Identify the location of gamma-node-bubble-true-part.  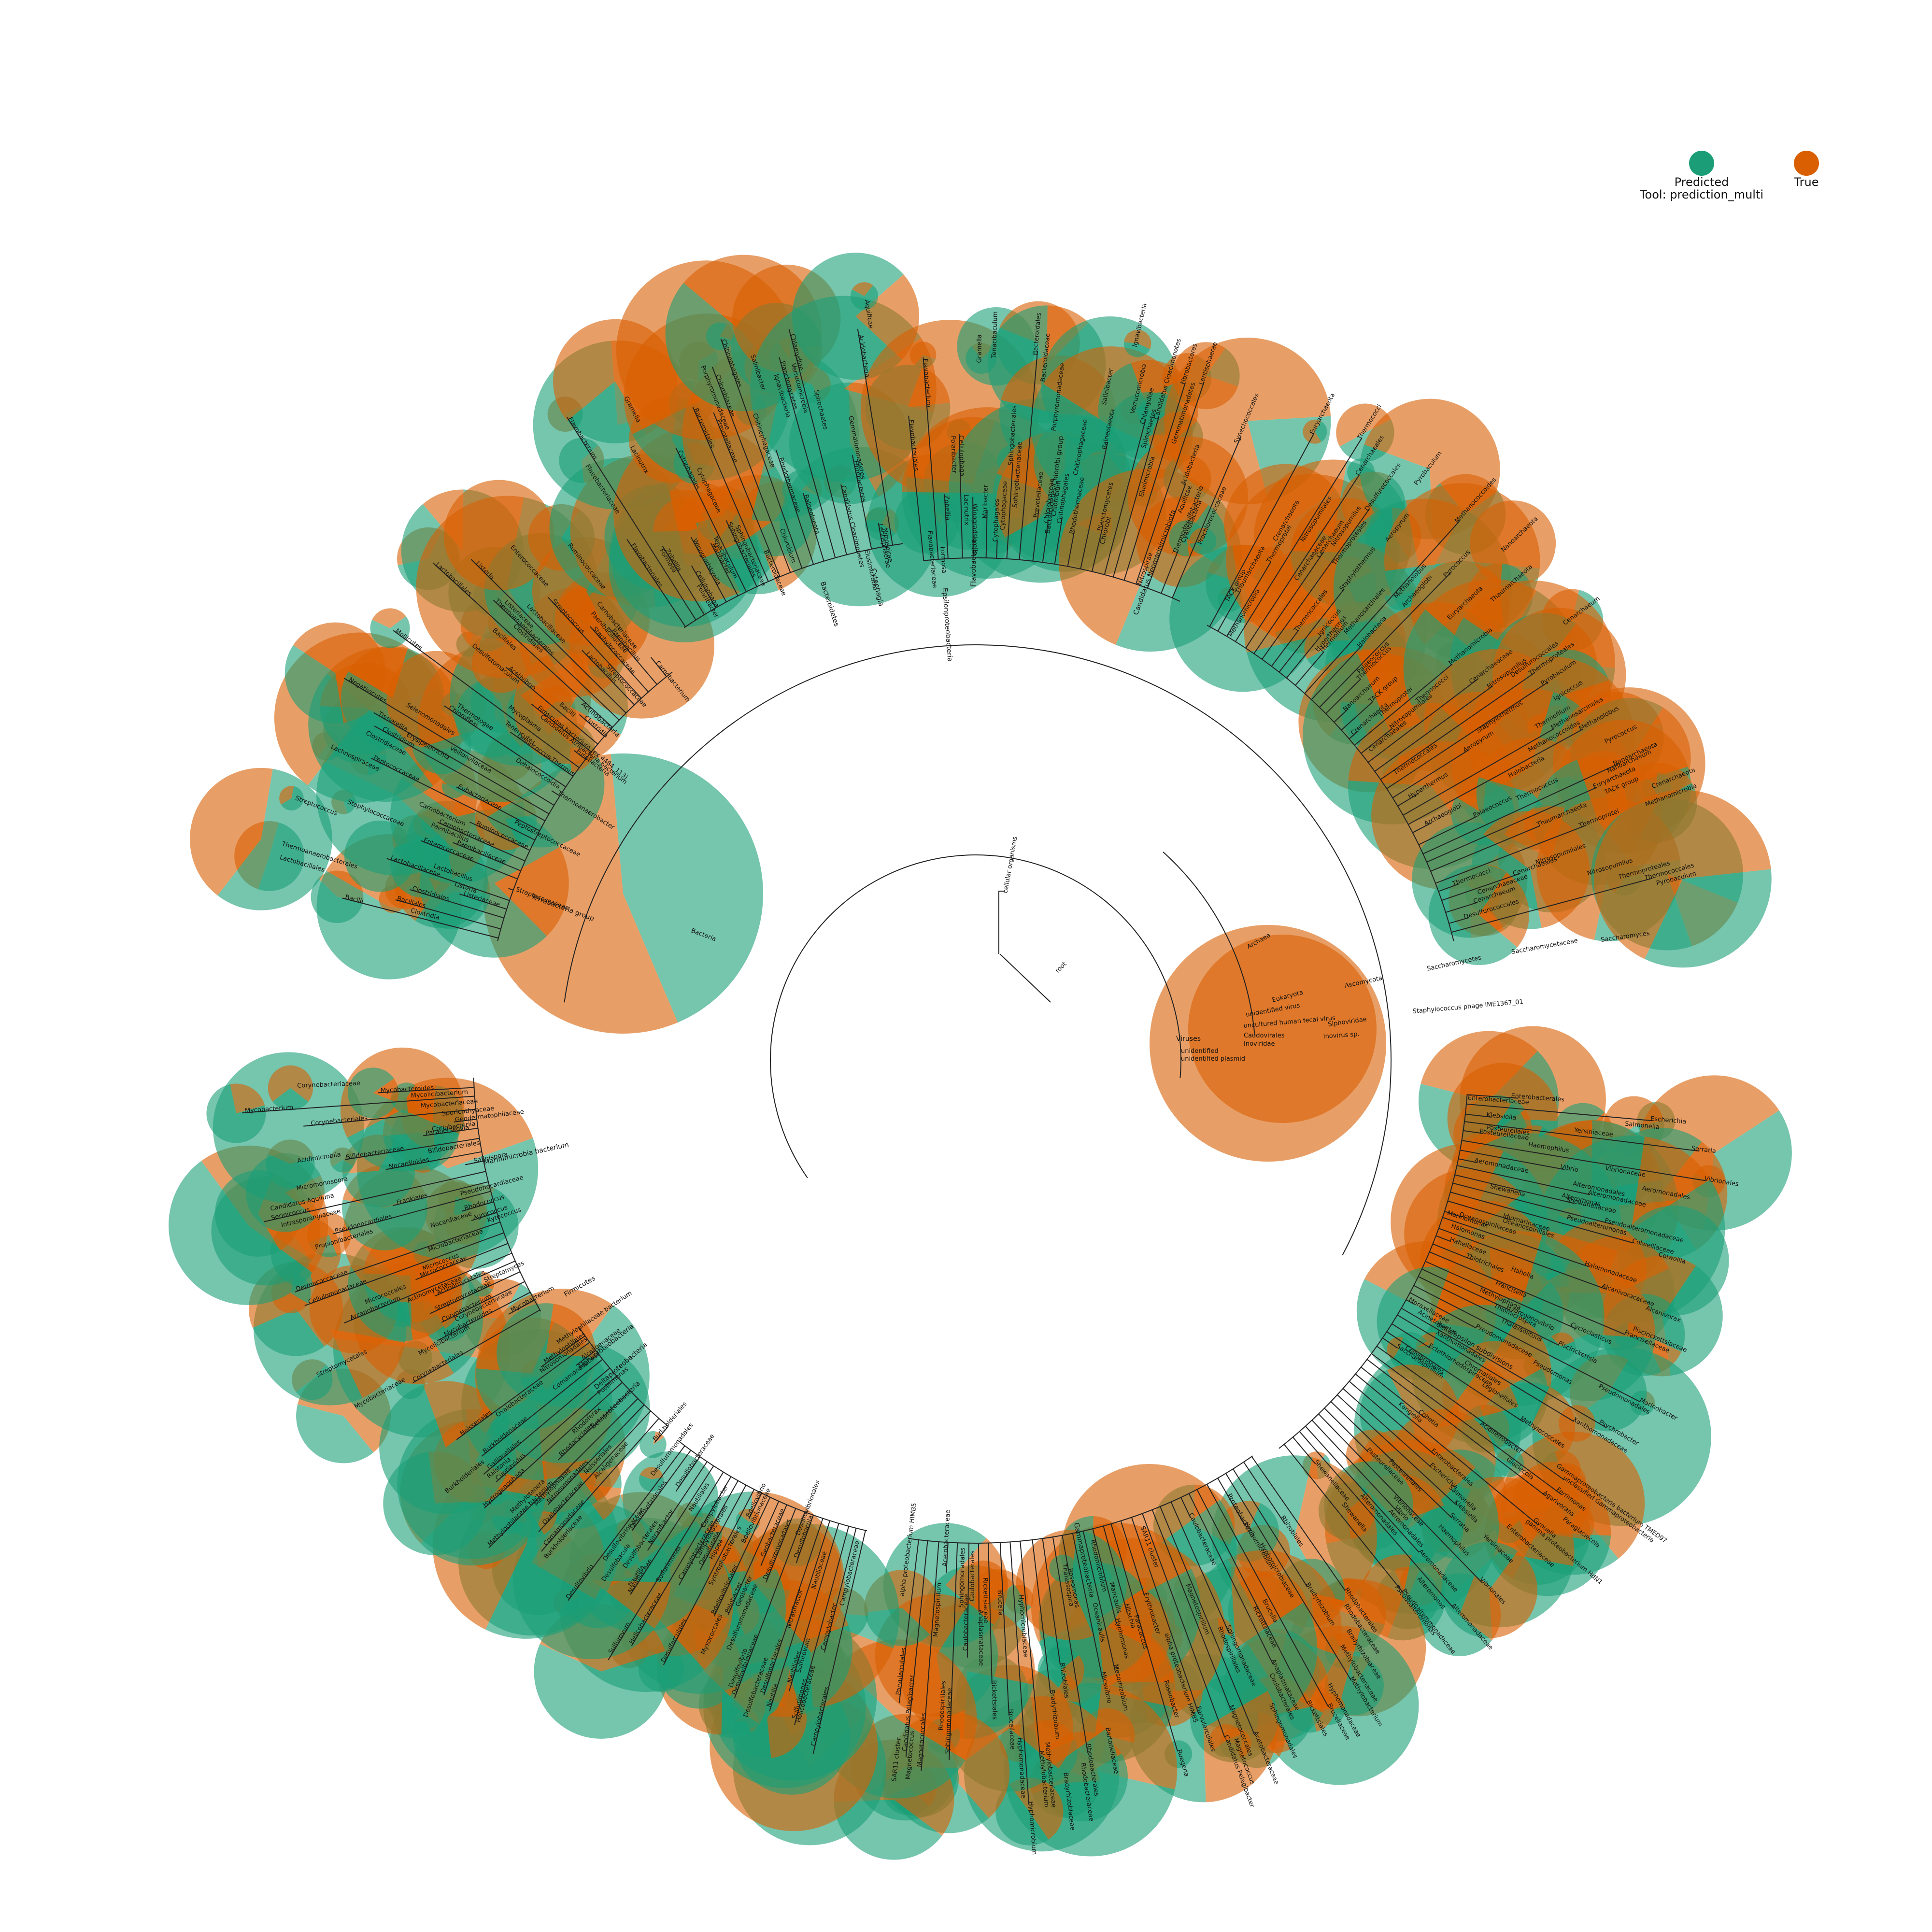
(1671, 1182).